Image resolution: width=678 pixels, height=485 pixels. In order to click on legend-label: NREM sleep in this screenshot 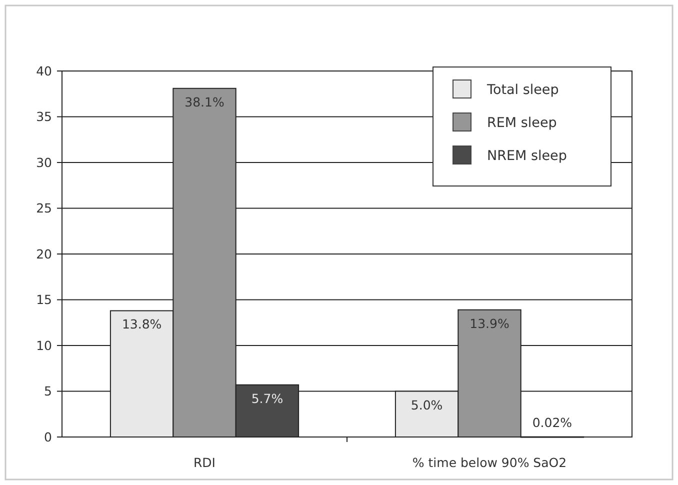, I will do `click(527, 156)`.